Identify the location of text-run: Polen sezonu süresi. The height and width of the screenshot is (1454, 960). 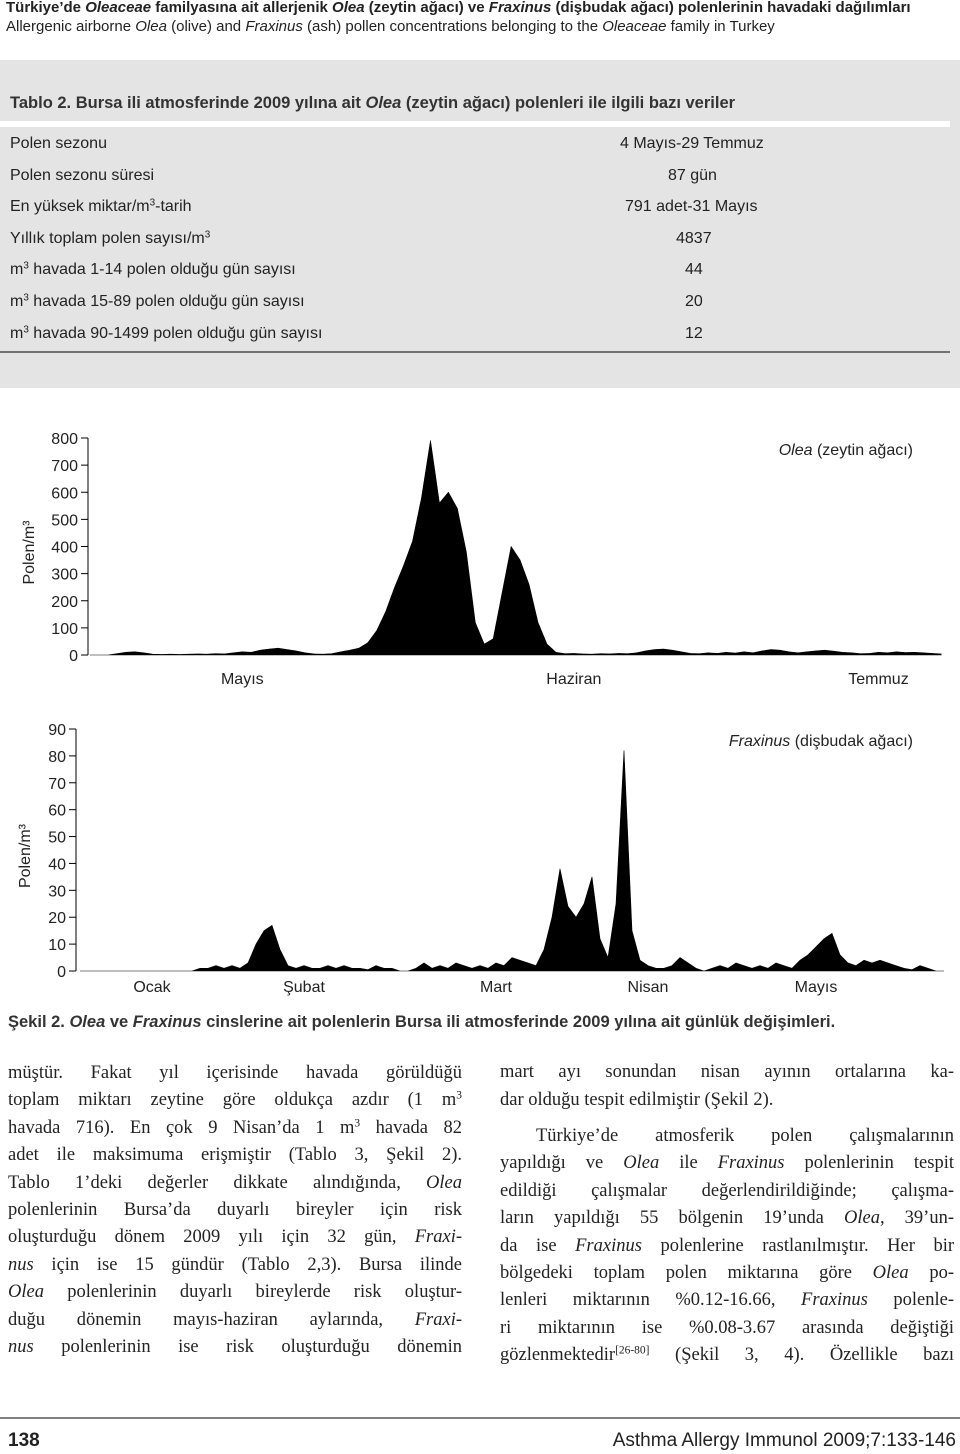
(82, 175).